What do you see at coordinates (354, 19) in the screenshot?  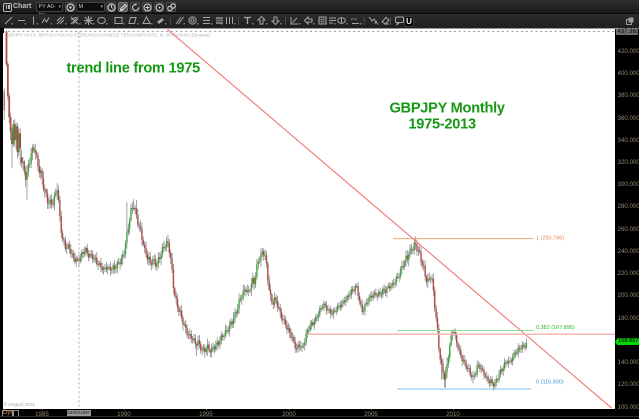 I see `svg-text: PTI` at bounding box center [354, 19].